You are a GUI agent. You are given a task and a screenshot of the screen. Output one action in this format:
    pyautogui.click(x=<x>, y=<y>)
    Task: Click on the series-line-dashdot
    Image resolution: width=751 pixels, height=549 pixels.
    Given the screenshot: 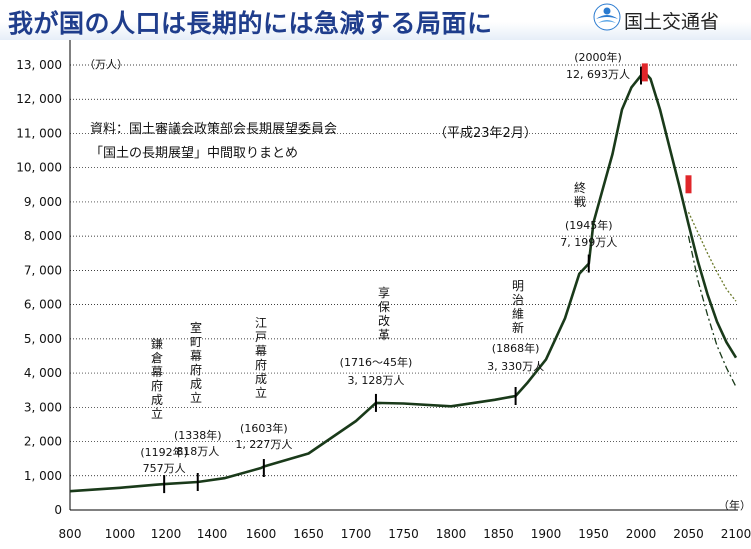 What is the action you would take?
    pyautogui.click(x=712, y=312)
    